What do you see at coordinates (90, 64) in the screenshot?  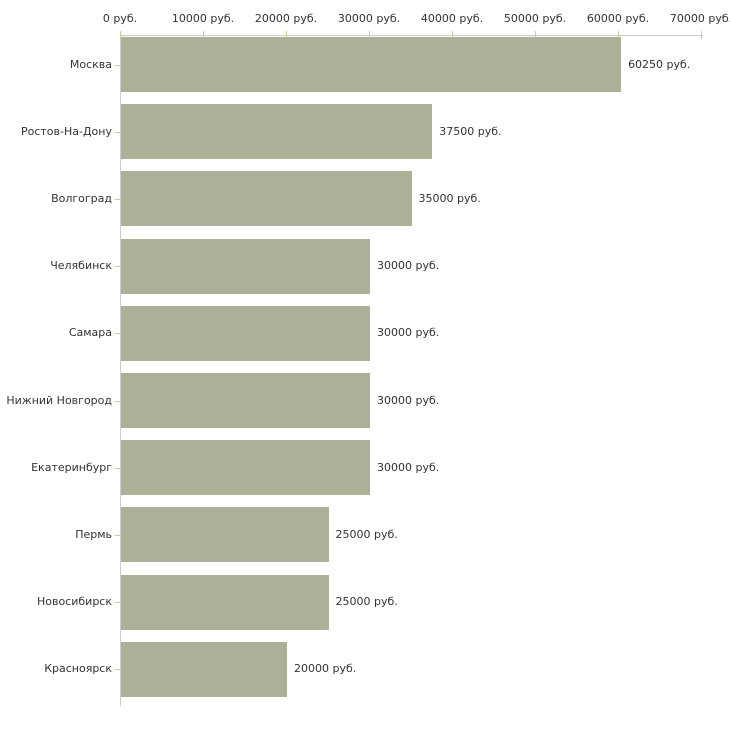 I see `category-label: Москва` at bounding box center [90, 64].